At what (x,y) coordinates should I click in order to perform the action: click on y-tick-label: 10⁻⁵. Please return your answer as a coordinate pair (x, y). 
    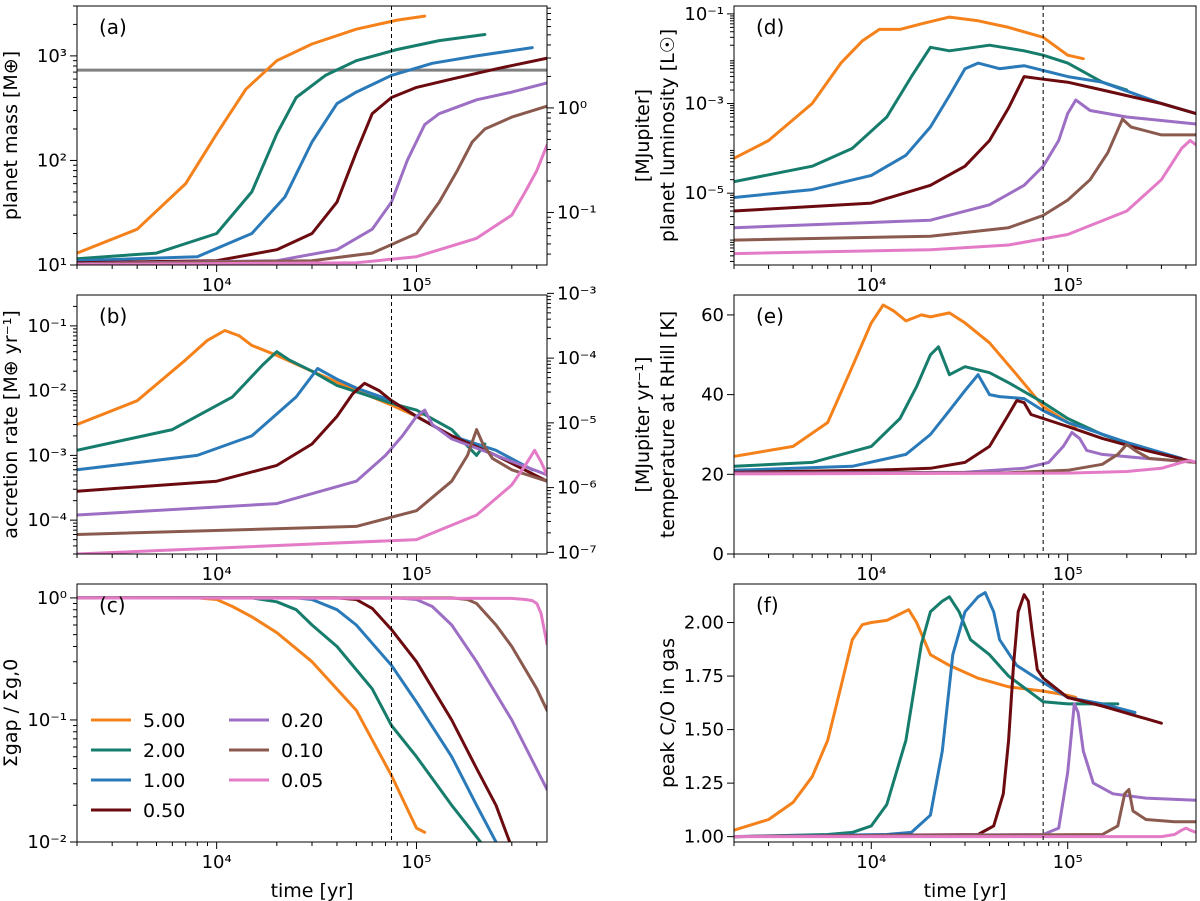
    Looking at the image, I should click on (704, 193).